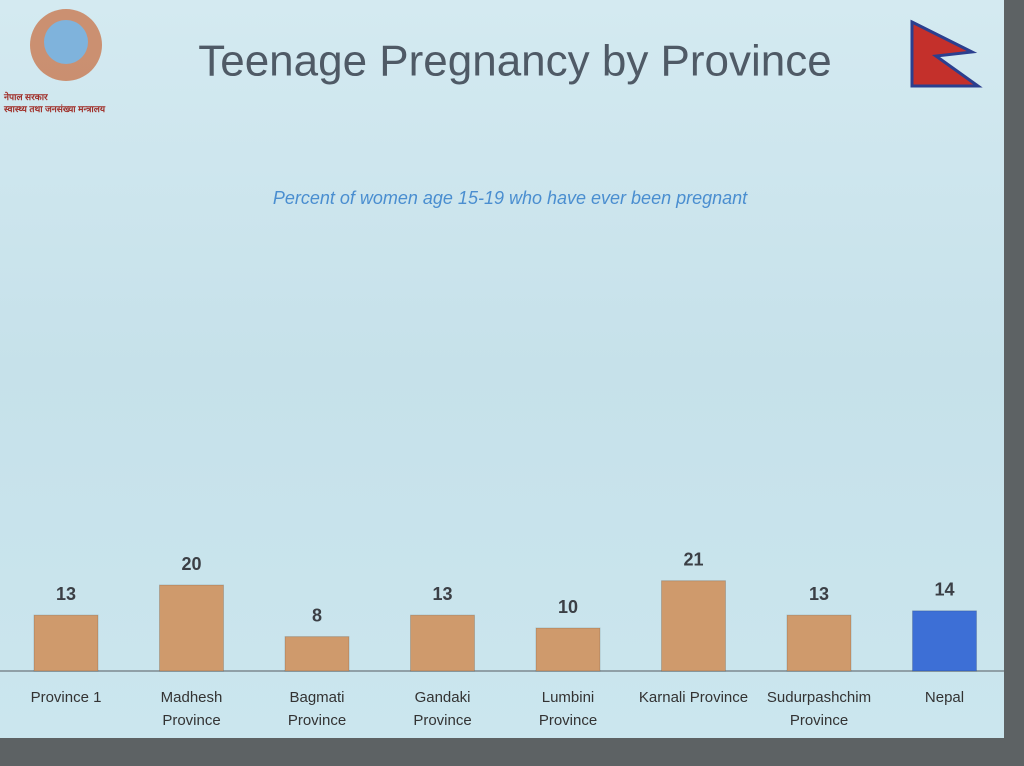  I want to click on emblem-center, so click(66, 42).